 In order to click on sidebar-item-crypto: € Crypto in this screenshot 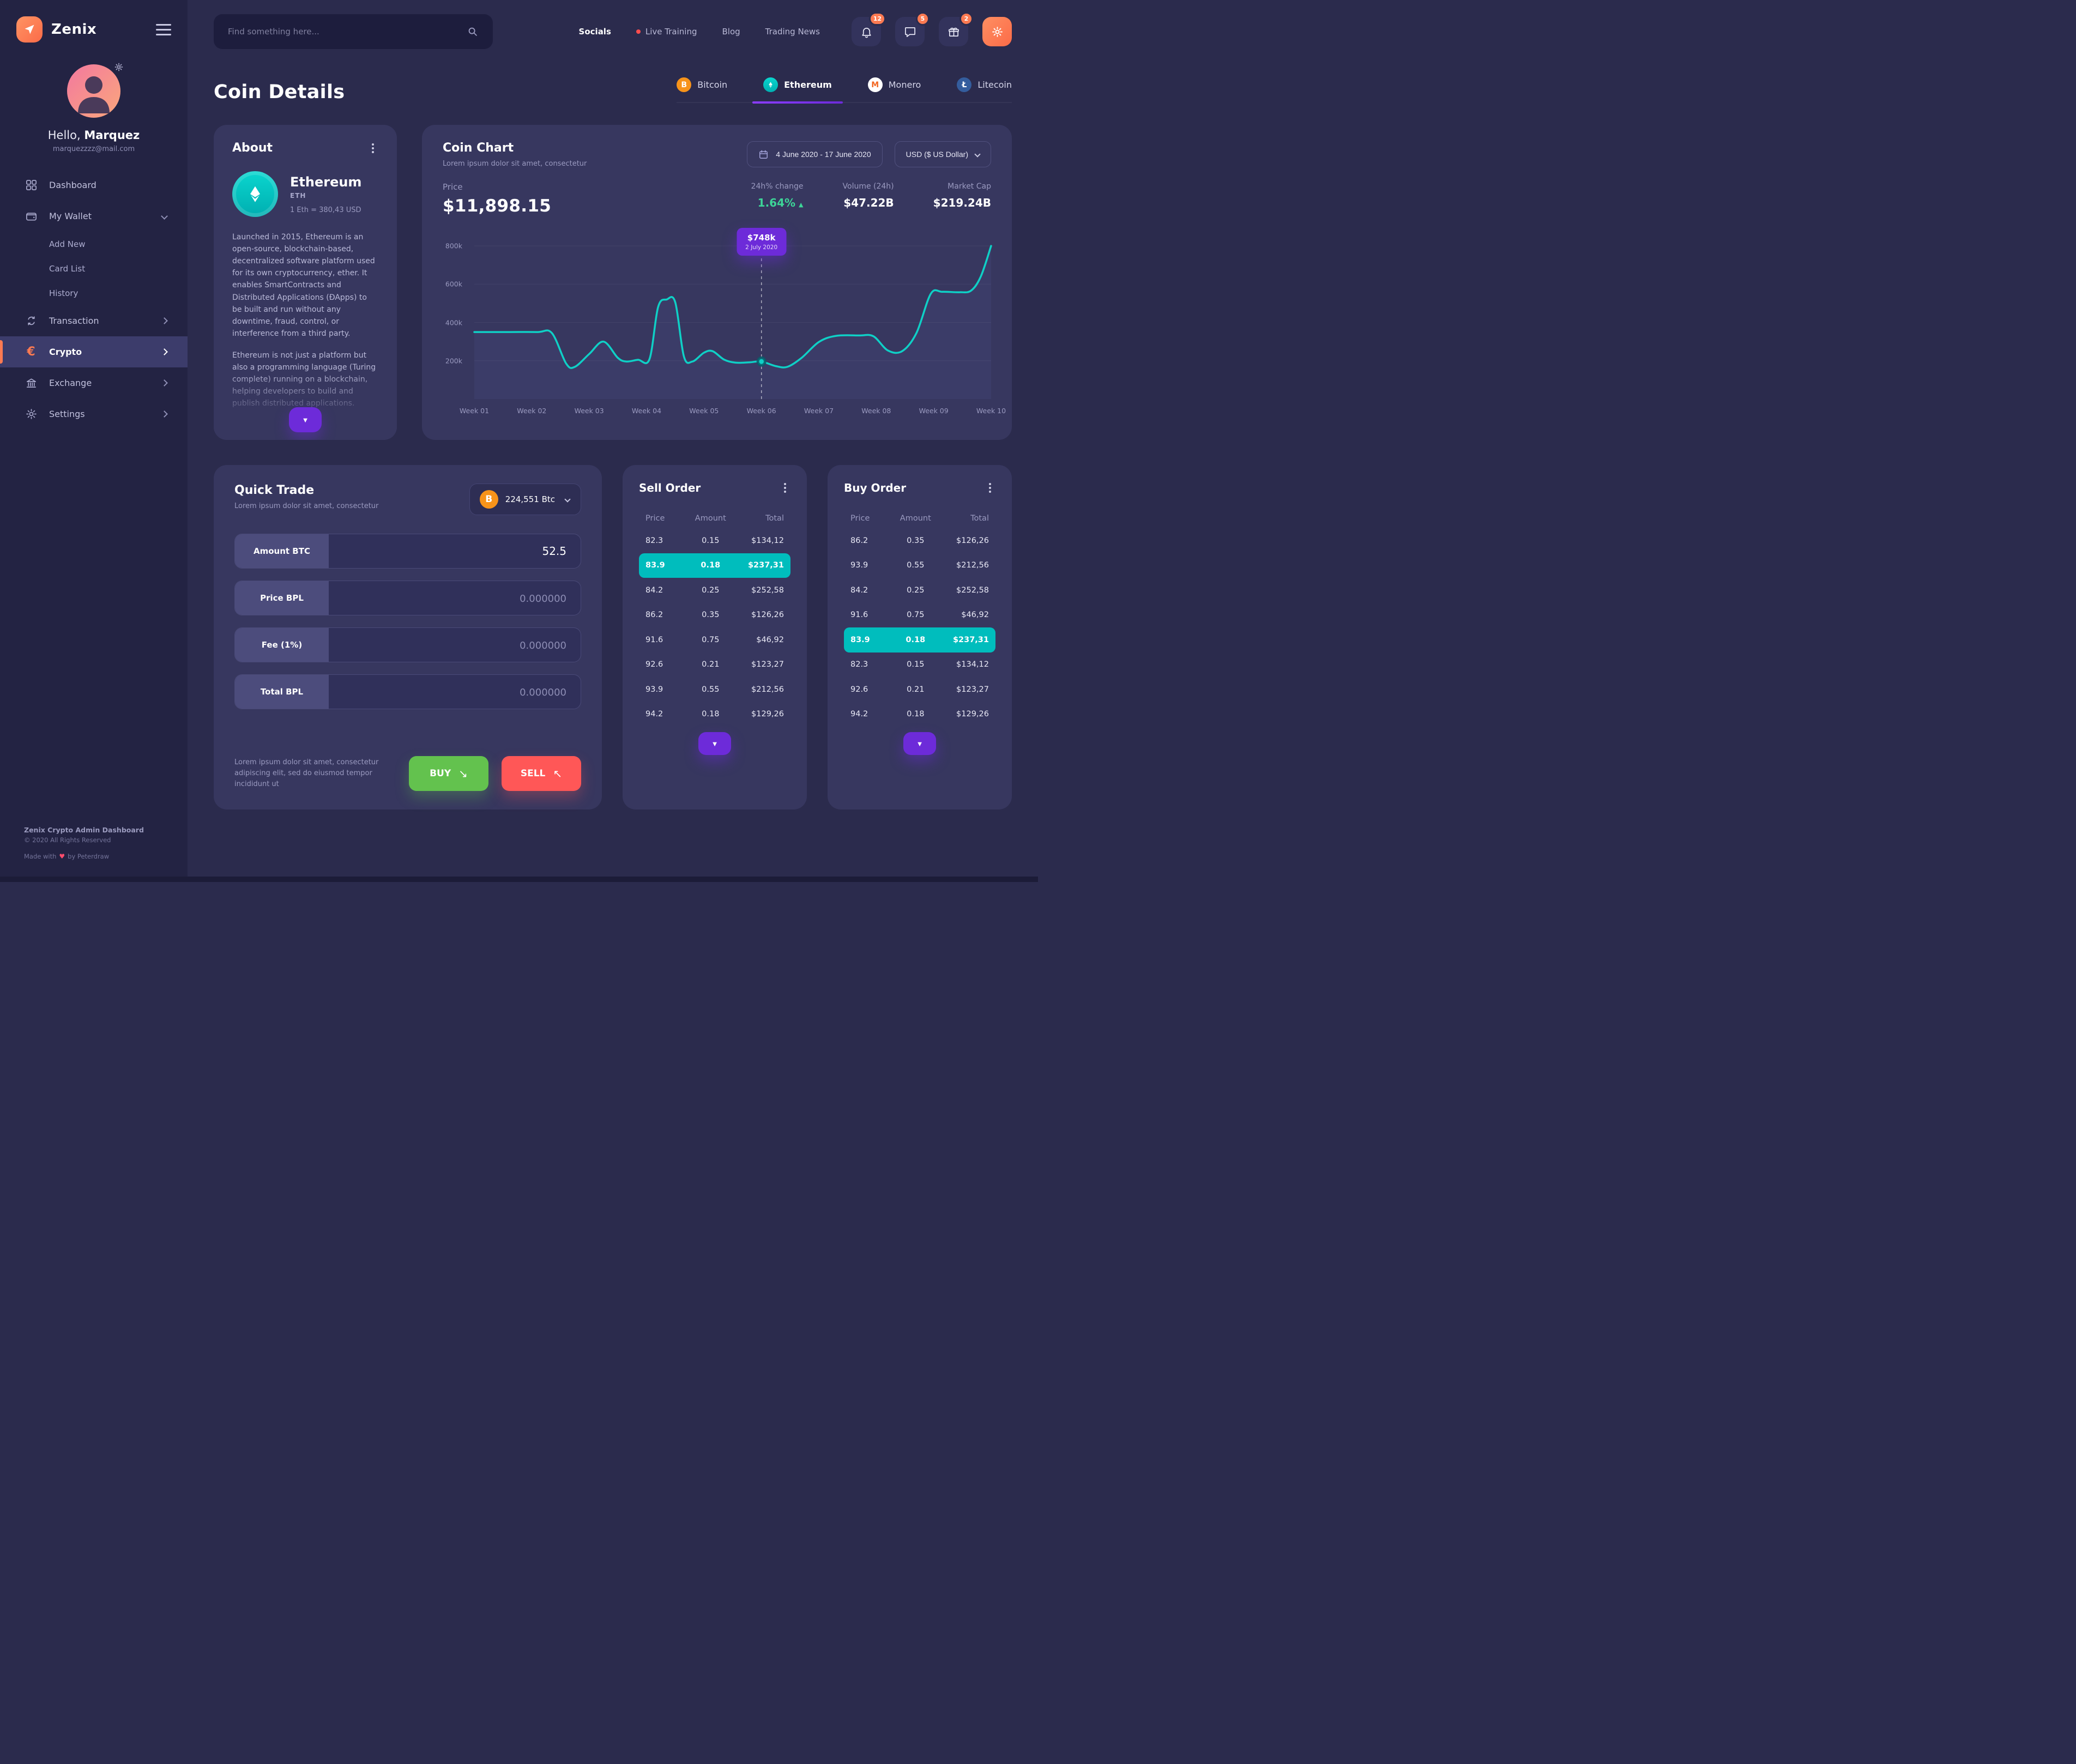, I will do `click(94, 351)`.